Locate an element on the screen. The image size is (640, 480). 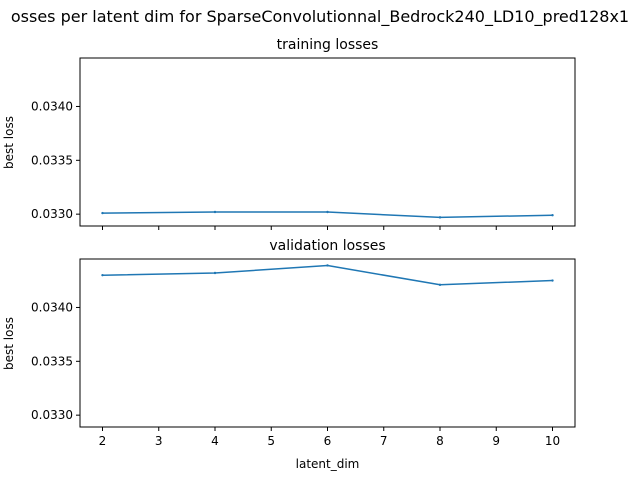
y-axis-label-validation: best loss is located at coordinates (9, 343).